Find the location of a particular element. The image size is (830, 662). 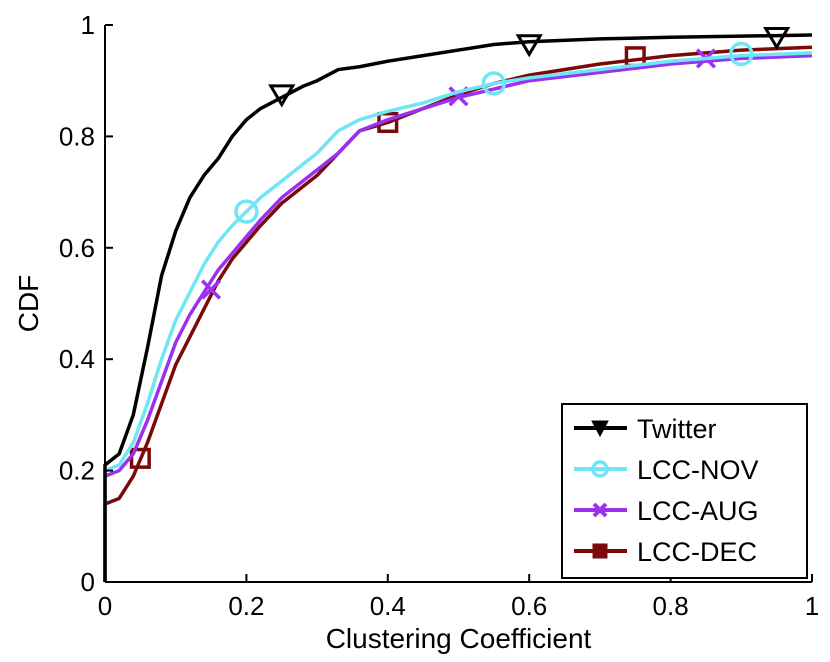

x-tick-label-3: 0.6 is located at coordinates (529, 606).